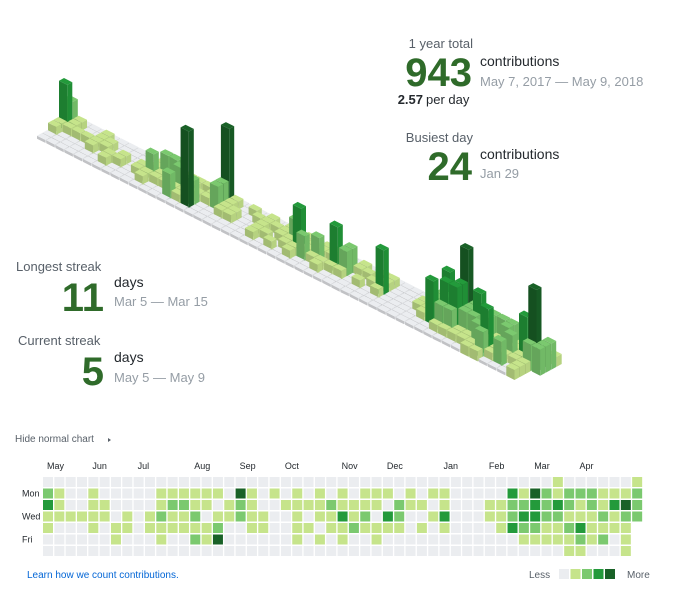  I want to click on learn-link: Learn how we count contributions., so click(103, 575).